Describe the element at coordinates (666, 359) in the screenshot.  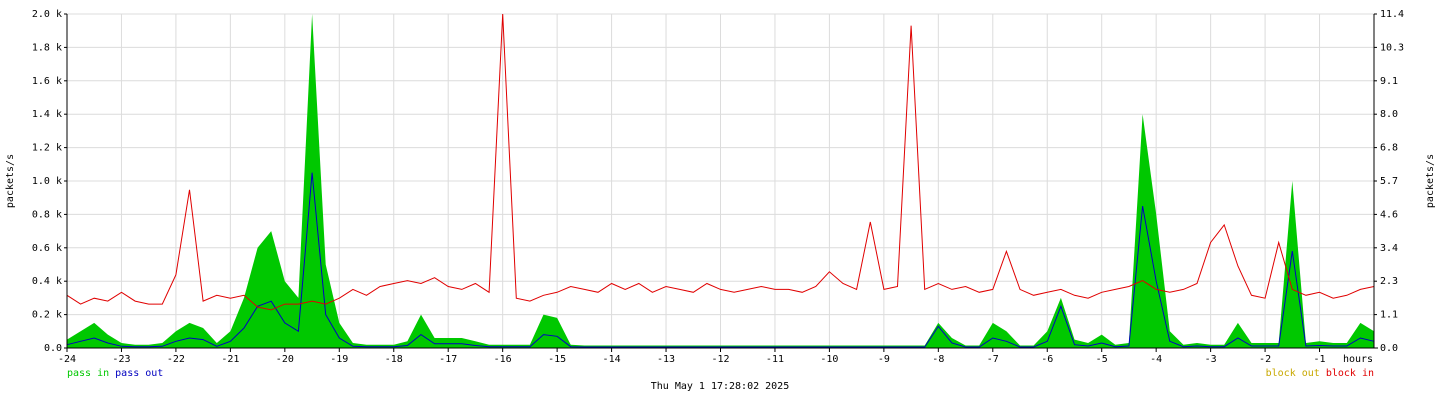
I see `x-tick-label: -13` at that location.